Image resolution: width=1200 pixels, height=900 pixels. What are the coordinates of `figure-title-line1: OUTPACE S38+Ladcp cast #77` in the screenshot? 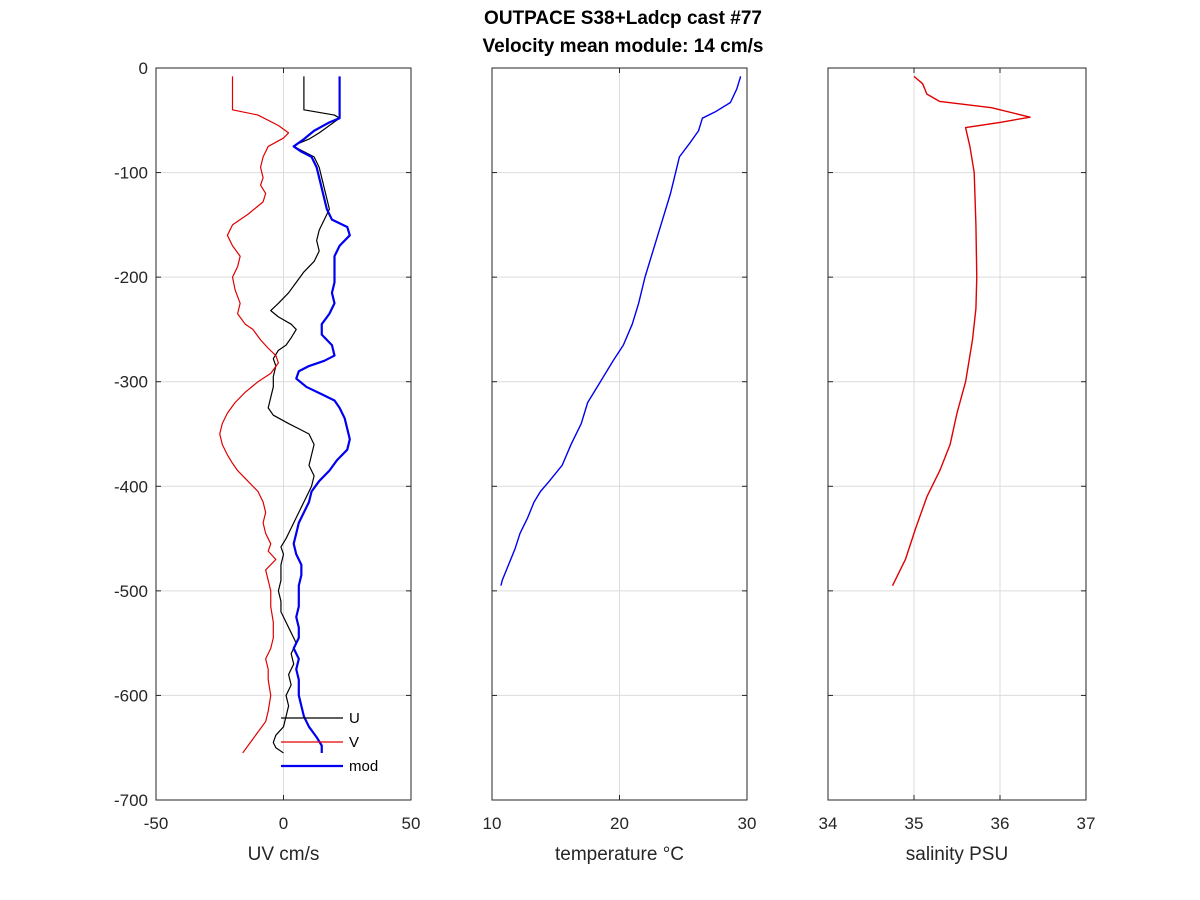 It's located at (623, 18).